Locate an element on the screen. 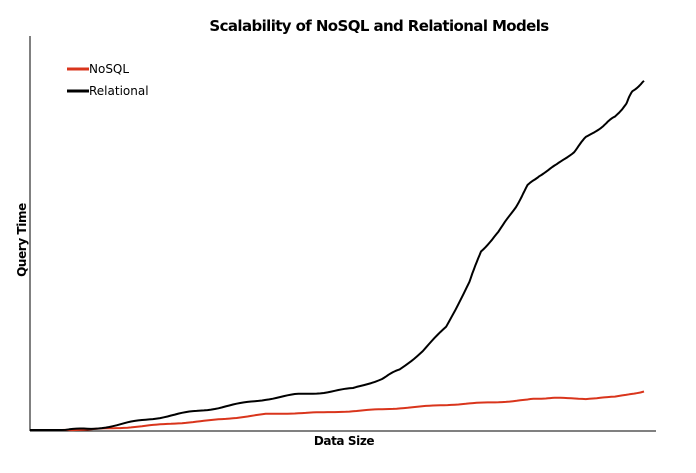  legend-label-relational: Relational is located at coordinates (119, 91).